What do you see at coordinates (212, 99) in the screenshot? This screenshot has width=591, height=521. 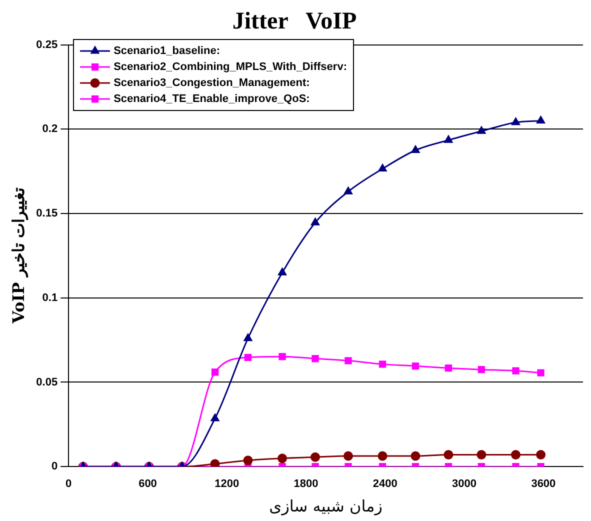 I see `legend-label: Scenario4_TE_Enable_improve_QoS:` at bounding box center [212, 99].